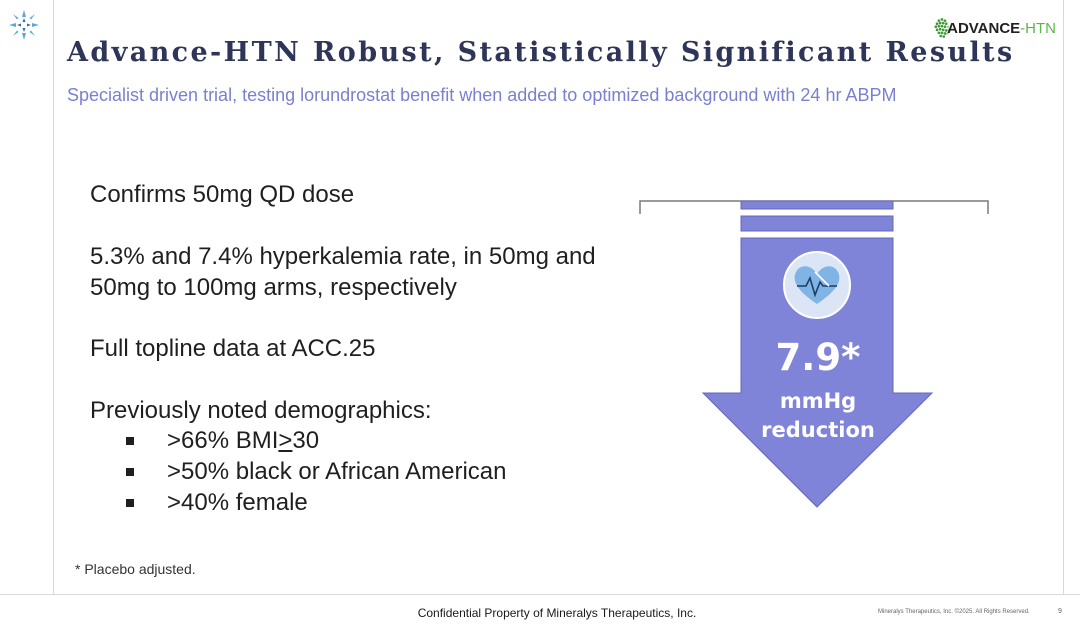 The width and height of the screenshot is (1080, 628). What do you see at coordinates (273, 287) in the screenshot?
I see `statement-hyperkalemia-line2: 50mg to 100mg arms, respectively` at bounding box center [273, 287].